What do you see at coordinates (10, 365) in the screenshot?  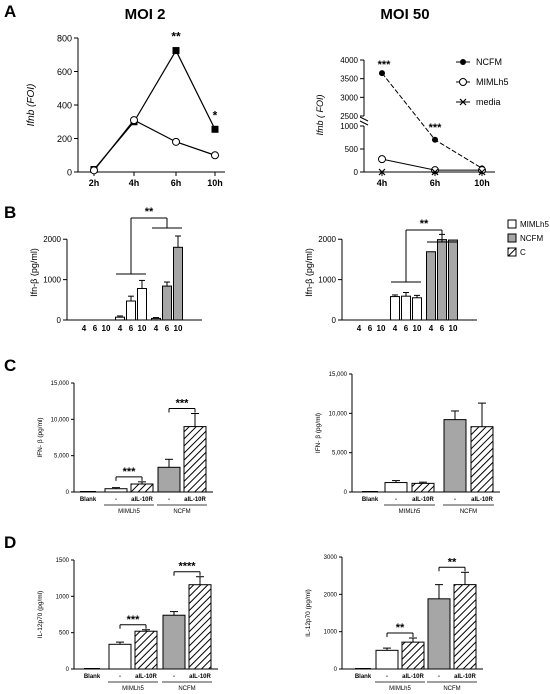 I see `panel-letter: C` at bounding box center [10, 365].